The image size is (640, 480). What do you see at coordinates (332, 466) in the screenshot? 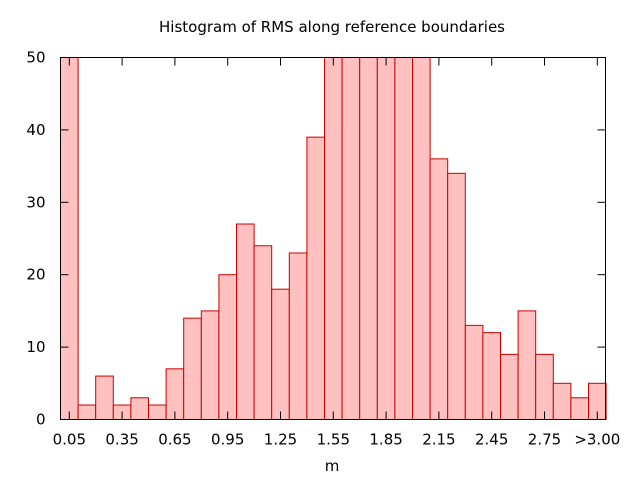
I see `x-axis-label: m` at bounding box center [332, 466].